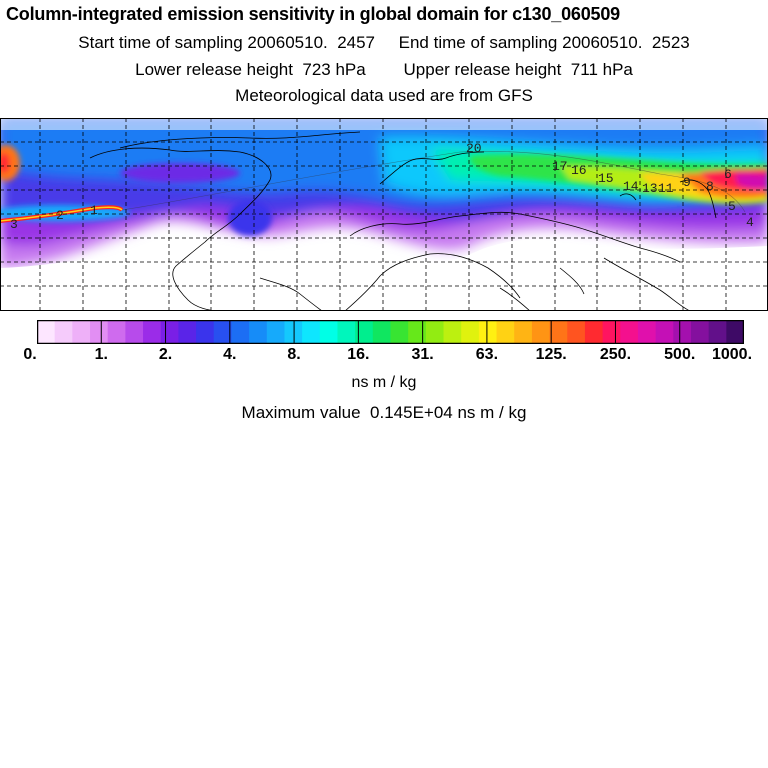 The image size is (768, 768). What do you see at coordinates (710, 186) in the screenshot?
I see `trajectory-hour-label: 8` at bounding box center [710, 186].